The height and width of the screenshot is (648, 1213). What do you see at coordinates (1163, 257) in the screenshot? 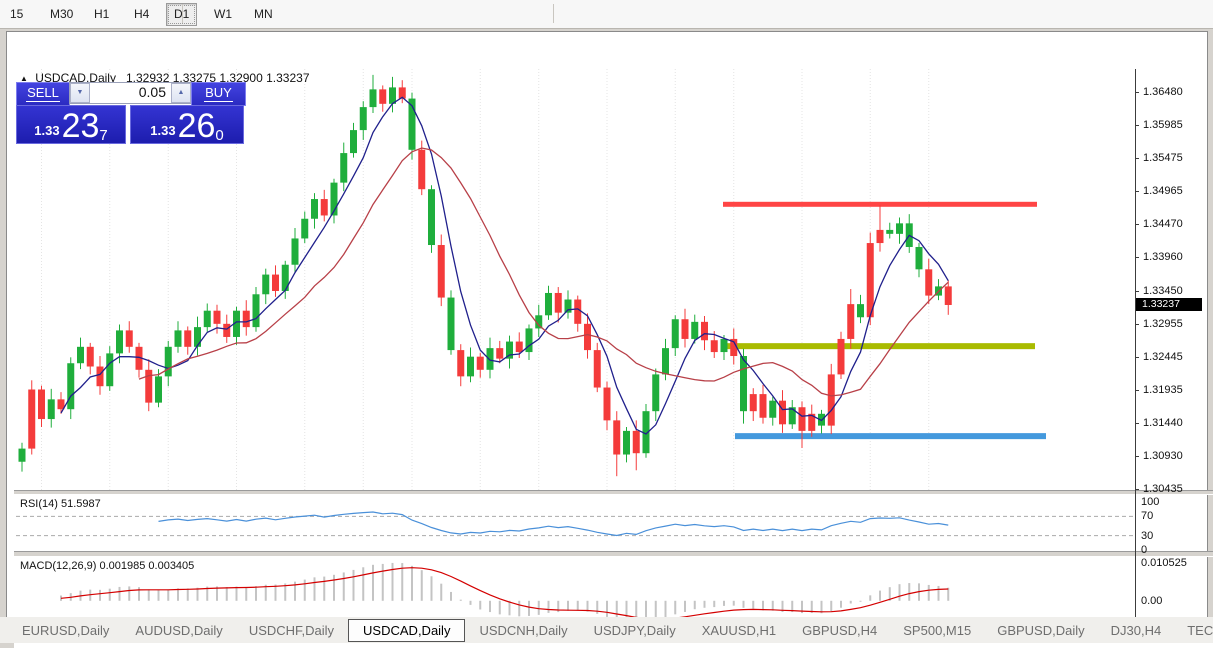
I see `price-axis-label: 1.33960` at bounding box center [1163, 257].